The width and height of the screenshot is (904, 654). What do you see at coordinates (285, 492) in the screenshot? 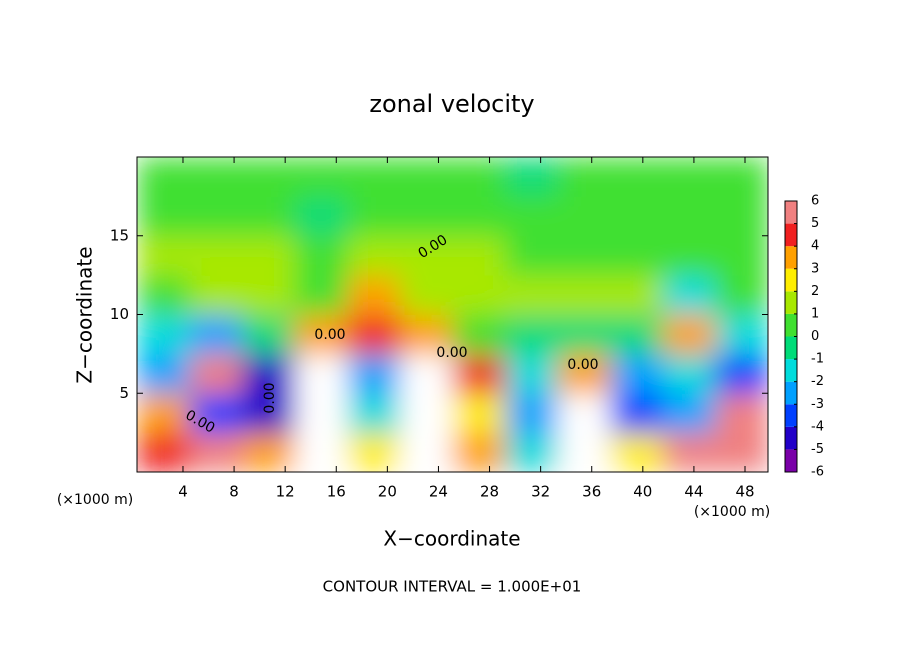
I see `x-tick-label: 12` at bounding box center [285, 492].